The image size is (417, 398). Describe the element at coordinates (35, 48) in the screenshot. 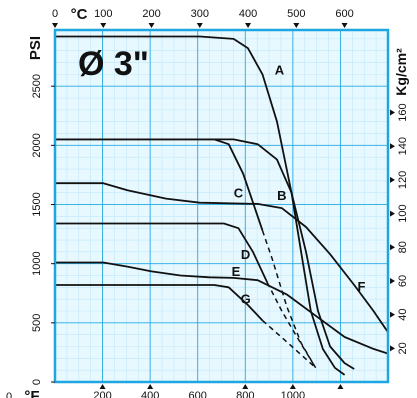

I see `y-left-unit-label: PSI` at that location.